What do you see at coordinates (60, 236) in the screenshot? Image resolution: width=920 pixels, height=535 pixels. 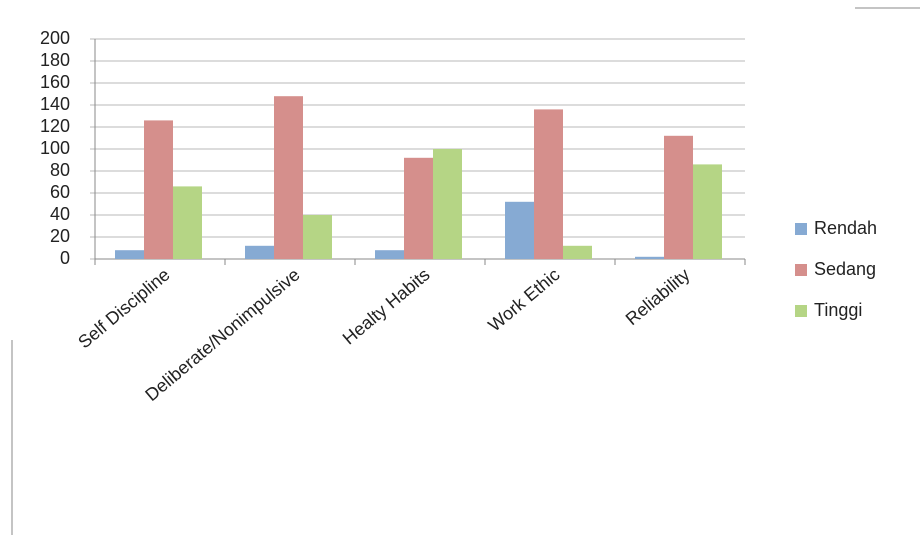 I see `y-tick-label: 20` at bounding box center [60, 236].